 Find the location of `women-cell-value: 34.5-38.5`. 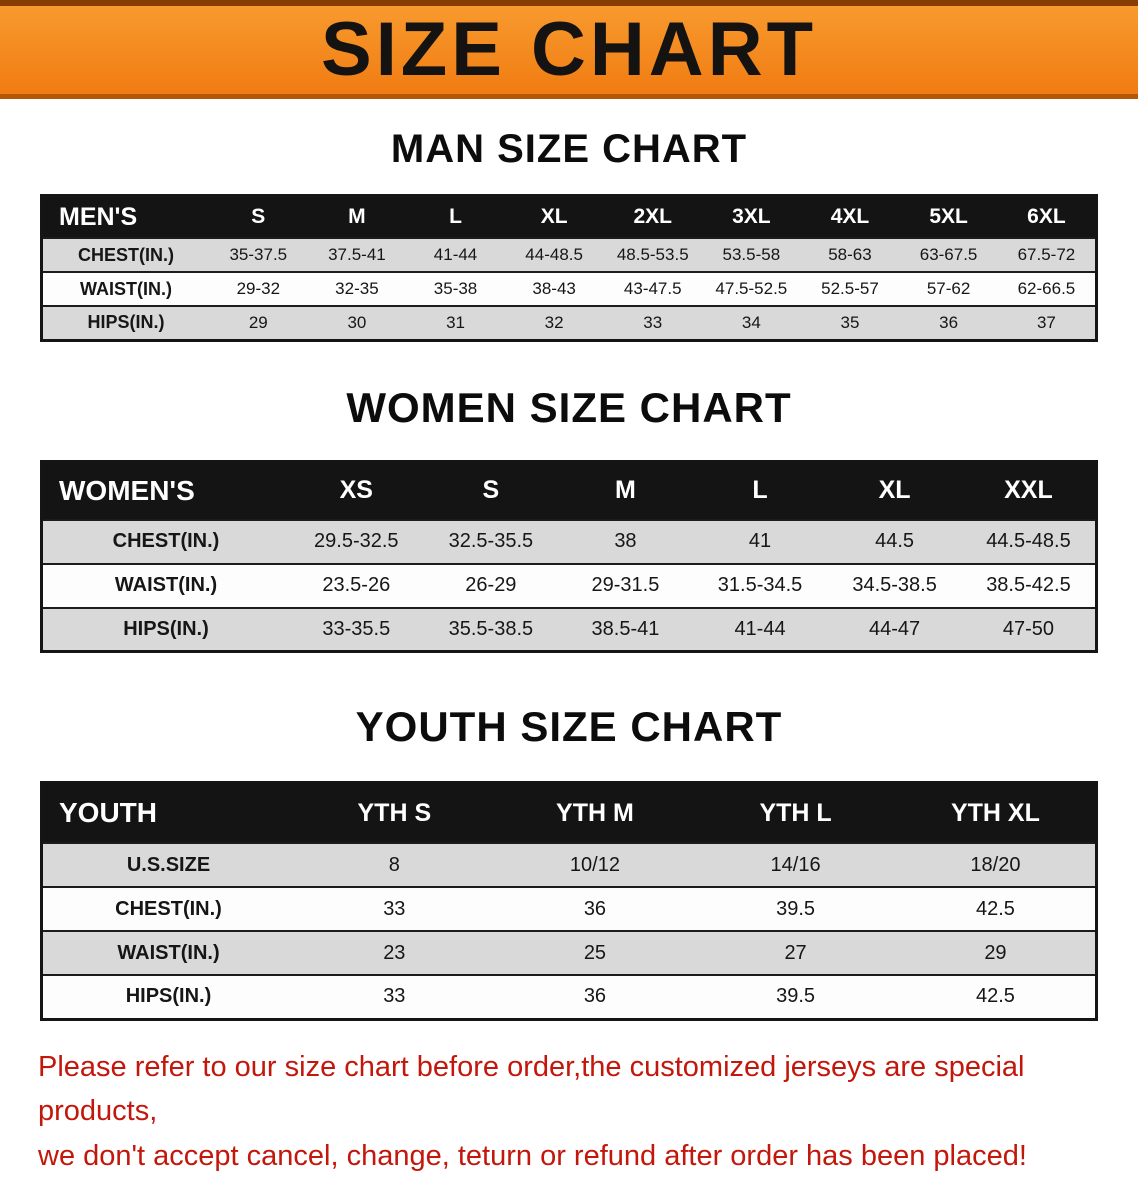

women-cell-value: 34.5-38.5 is located at coordinates (894, 586).